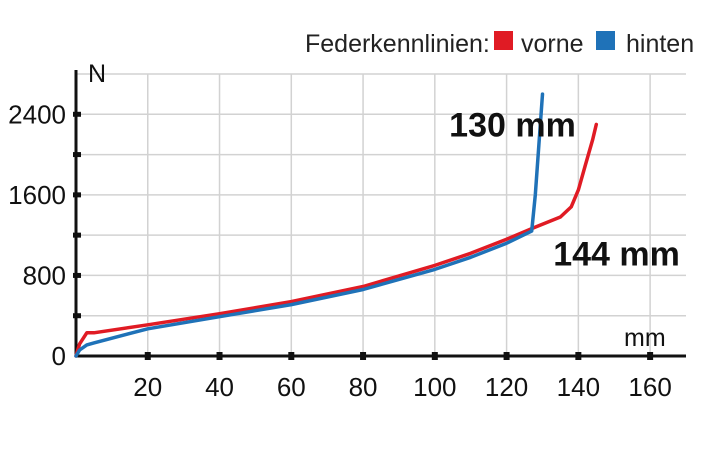 This screenshot has width=712, height=450. I want to click on annotations: 130 mm 144 mm, so click(564, 189).